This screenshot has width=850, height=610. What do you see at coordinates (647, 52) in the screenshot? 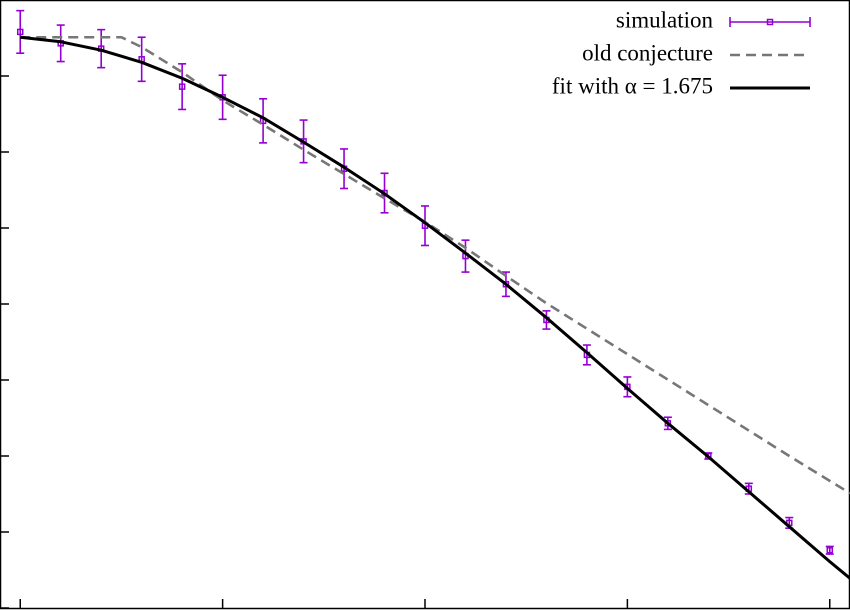
I see `legend-label: old conjecture` at bounding box center [647, 52].